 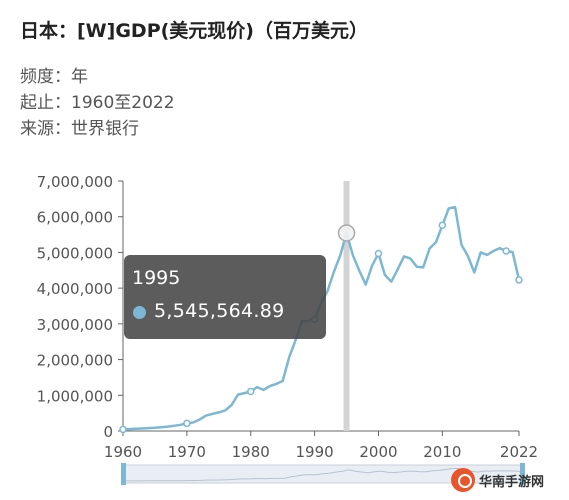 What do you see at coordinates (194, 31) in the screenshot?
I see `page-title: 日本：[W]GDP(美元现价)（百万美元）` at bounding box center [194, 31].